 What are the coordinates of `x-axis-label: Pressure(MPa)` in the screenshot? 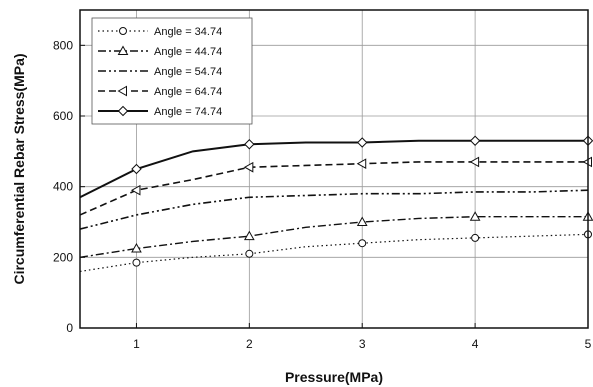 It's located at (334, 377).